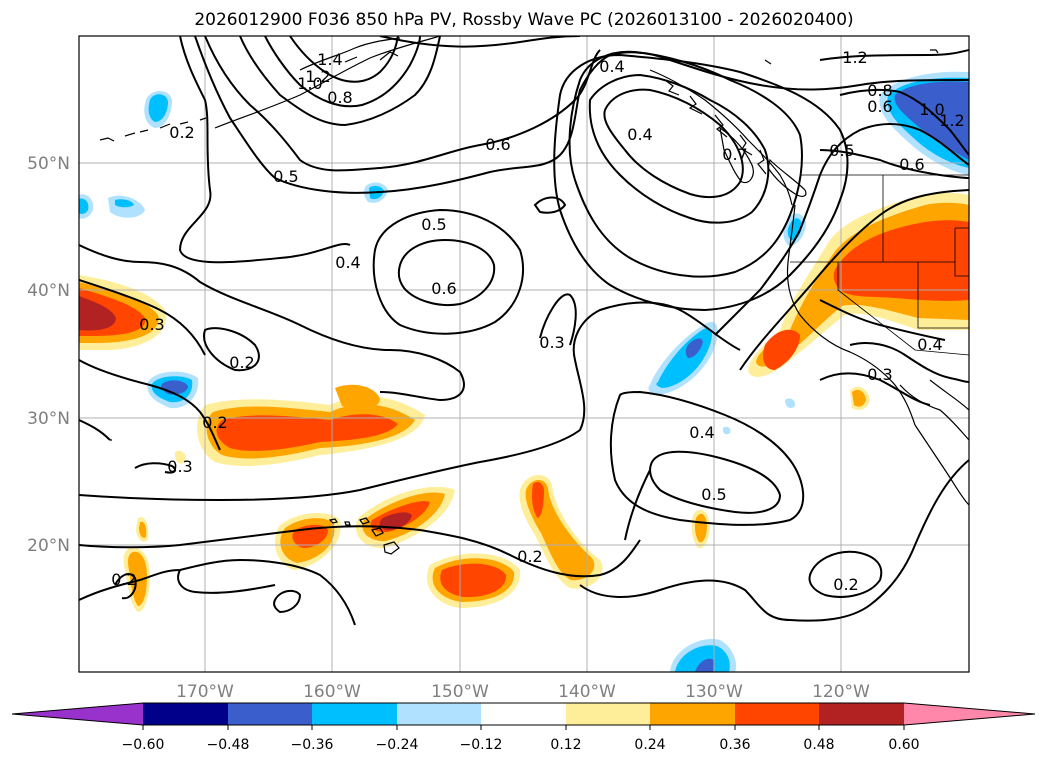  What do you see at coordinates (460, 692) in the screenshot?
I see `lon-label: 150°W` at bounding box center [460, 692].